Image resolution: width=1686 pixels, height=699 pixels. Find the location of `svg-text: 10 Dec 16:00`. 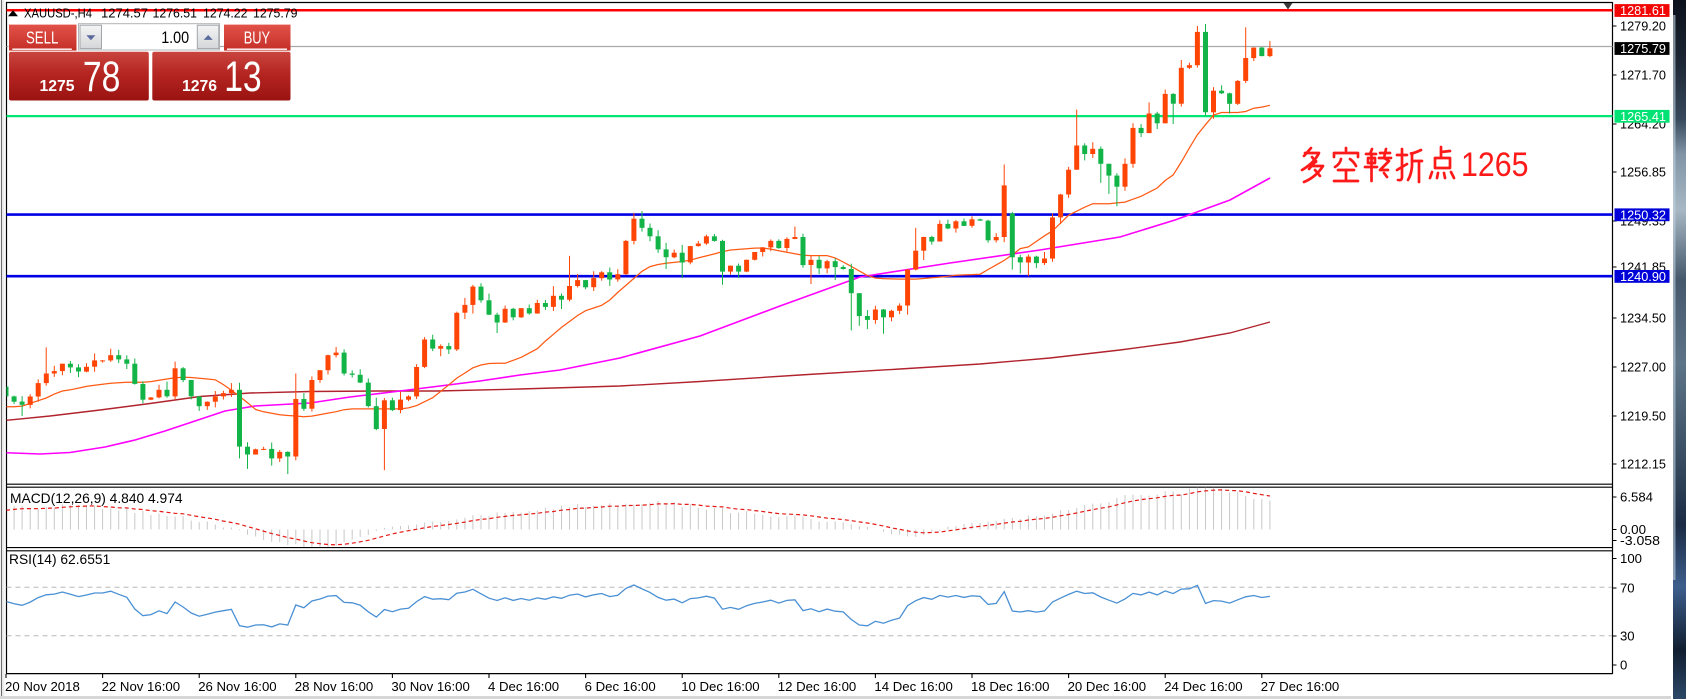

svg-text: 10 Dec 16:00 is located at coordinates (720, 686).